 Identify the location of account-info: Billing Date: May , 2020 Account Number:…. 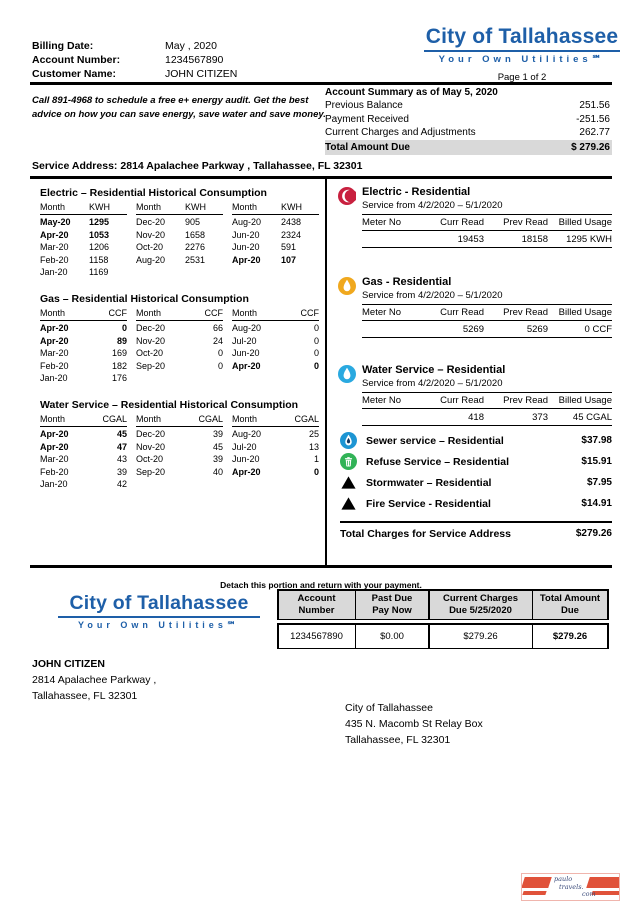
(134, 60).